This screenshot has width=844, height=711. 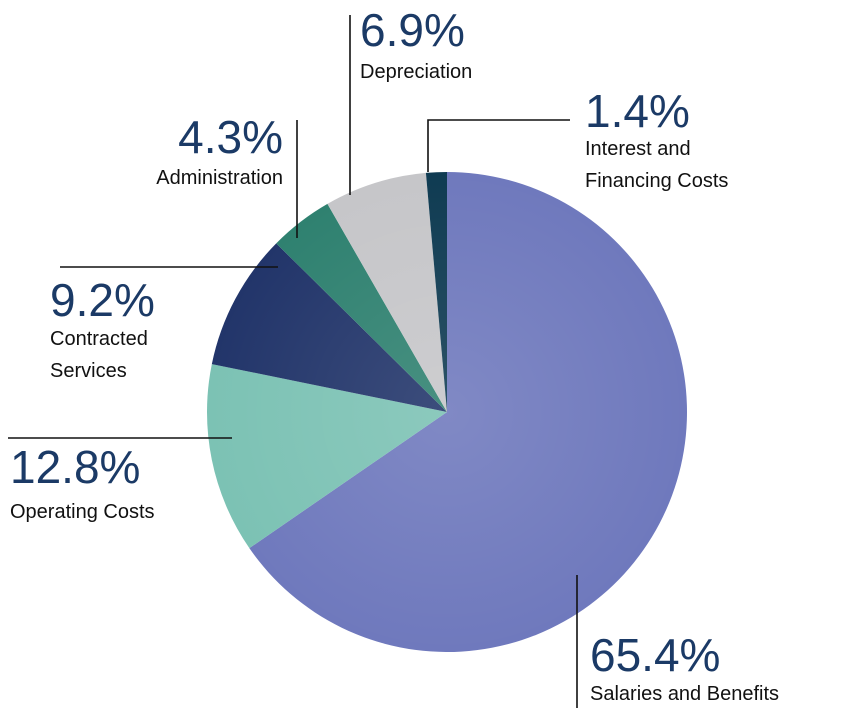 What do you see at coordinates (655, 655) in the screenshot?
I see `value-label: 65.4%` at bounding box center [655, 655].